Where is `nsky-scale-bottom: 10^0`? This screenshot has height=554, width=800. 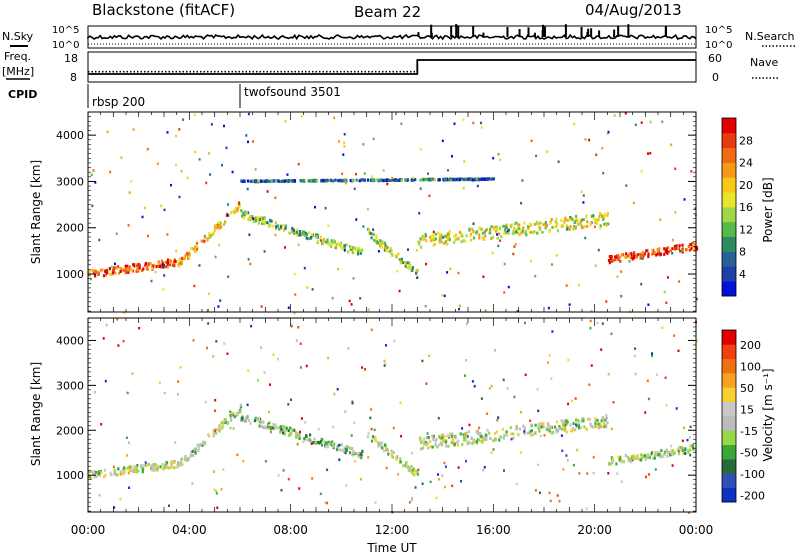 nsky-scale-bottom: 10^0 is located at coordinates (65, 45).